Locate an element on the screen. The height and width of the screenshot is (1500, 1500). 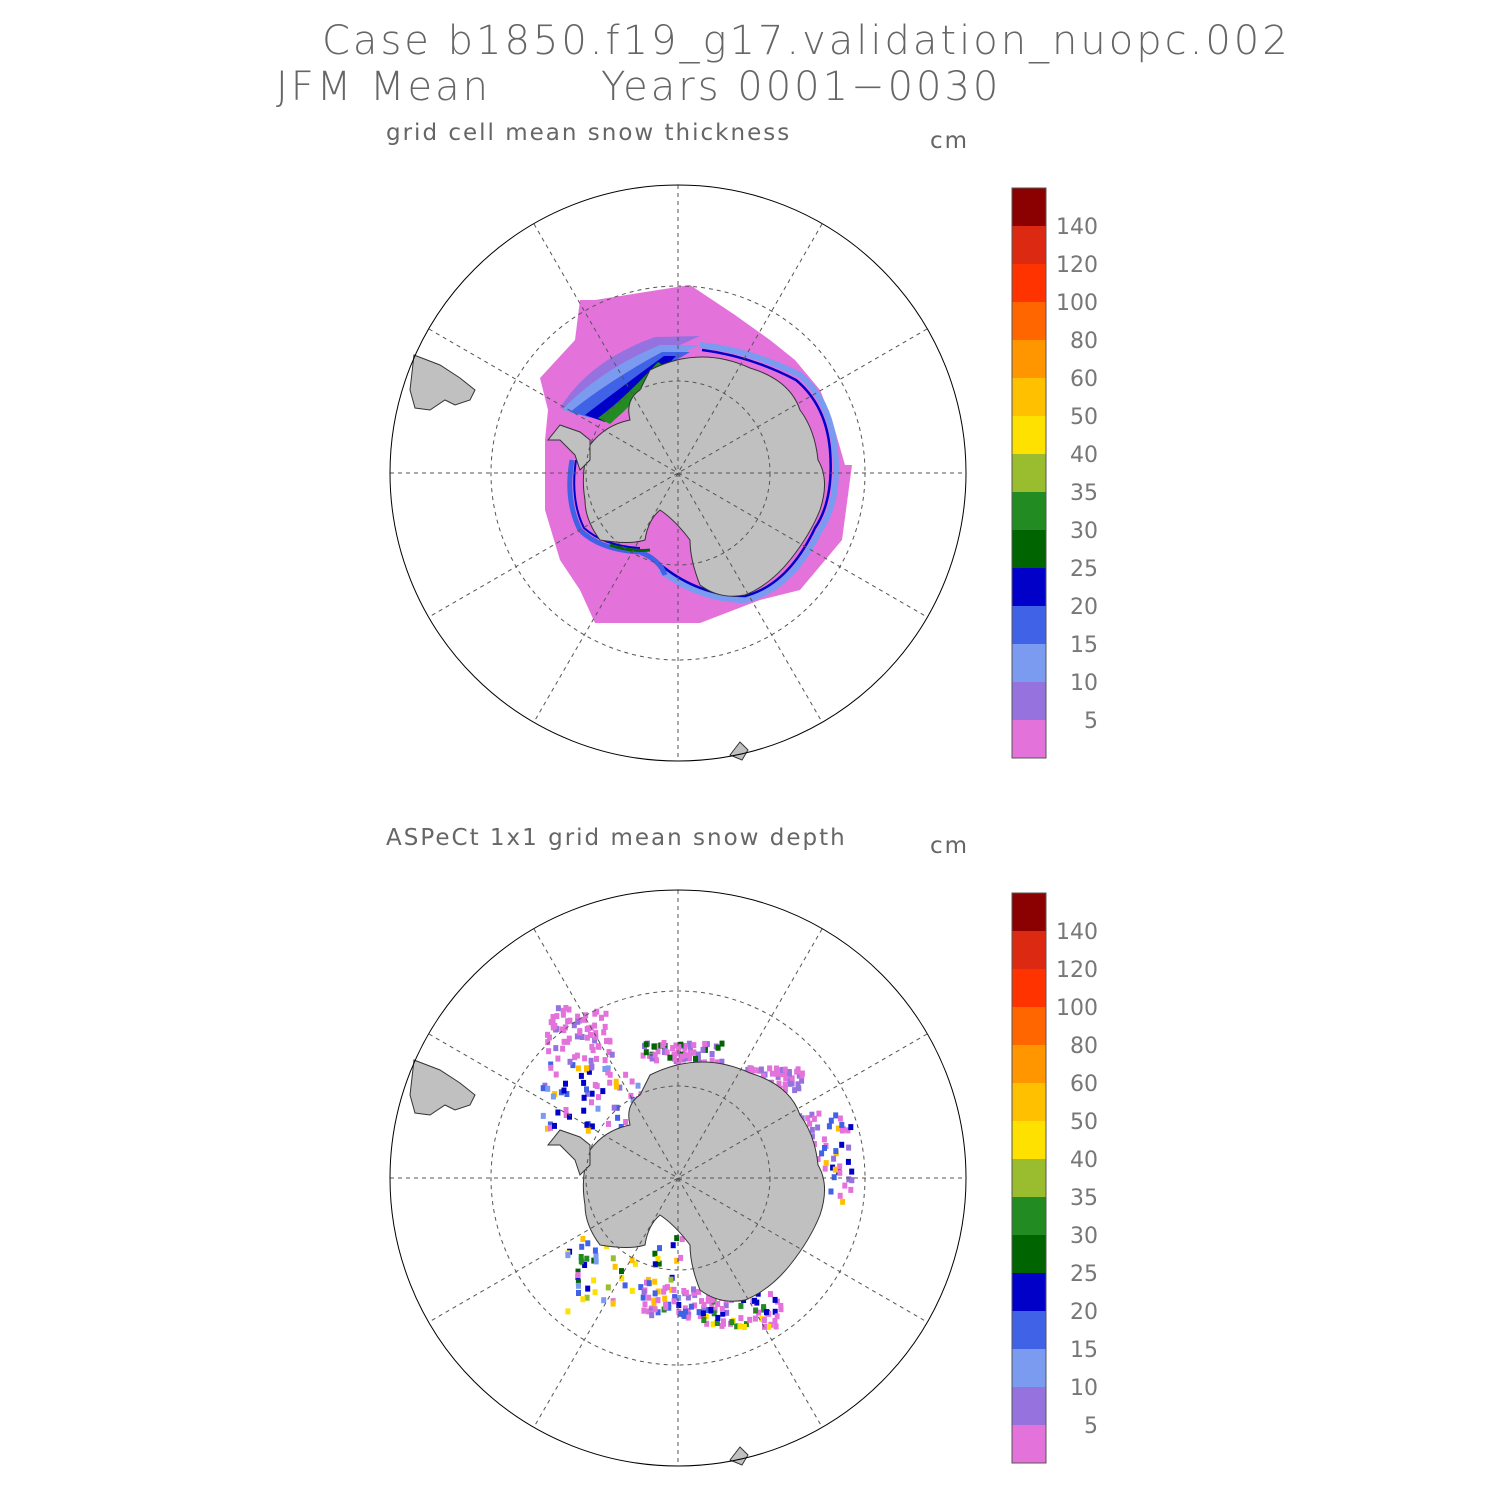
panel-bottom-title: ASPeCt 1x1 grid mean snow depth is located at coordinates (616, 838).